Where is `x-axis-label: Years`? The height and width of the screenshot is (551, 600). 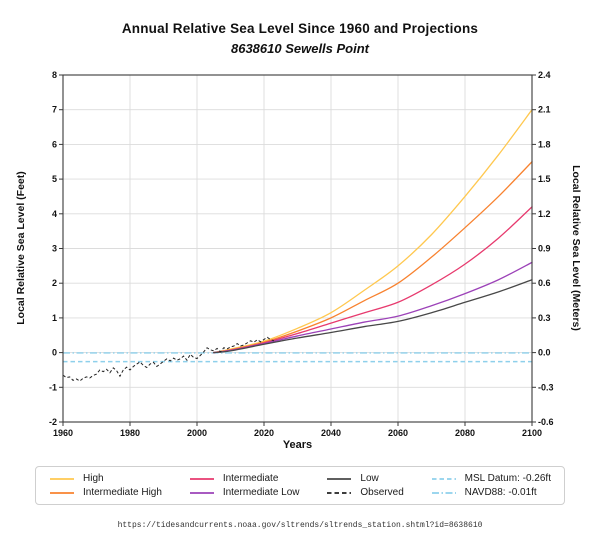
x-axis-label: Years is located at coordinates (297, 445).